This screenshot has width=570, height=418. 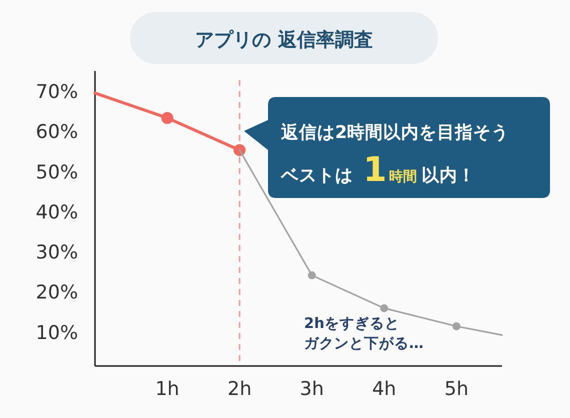 What do you see at coordinates (57, 172) in the screenshot?
I see `y-tick-label: 50%` at bounding box center [57, 172].